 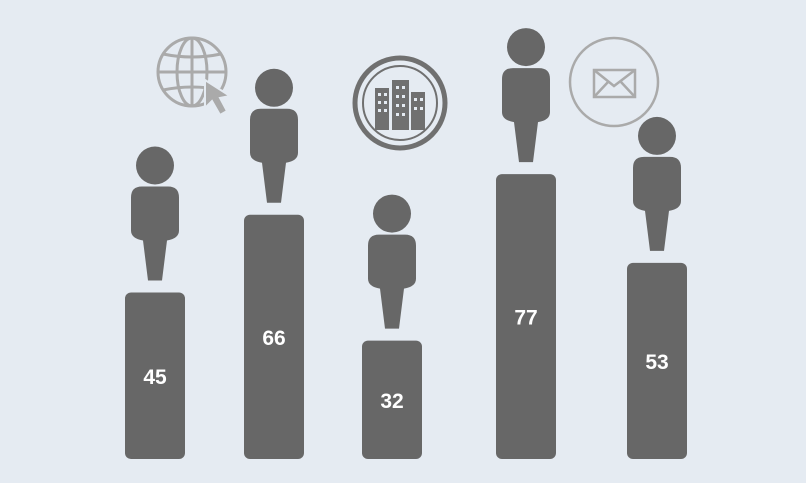 I want to click on bar-value-label: 53, so click(x=656, y=362).